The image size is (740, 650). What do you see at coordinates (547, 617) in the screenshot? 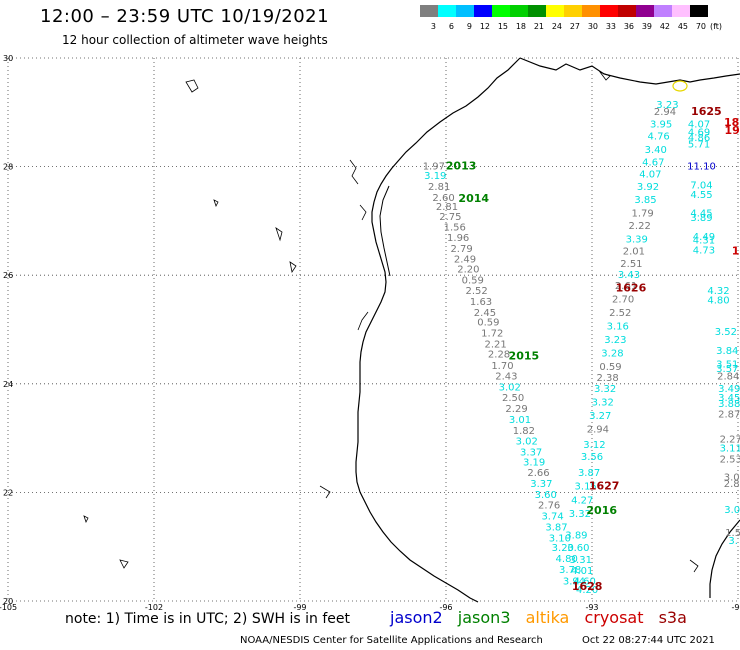
I see `sat-key-altika: altika` at bounding box center [547, 617].